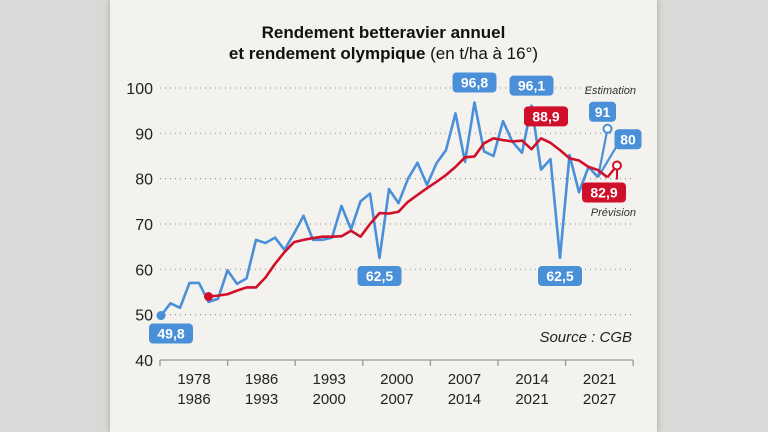 The width and height of the screenshot is (768, 432). I want to click on data-label: 49,8, so click(170, 334).